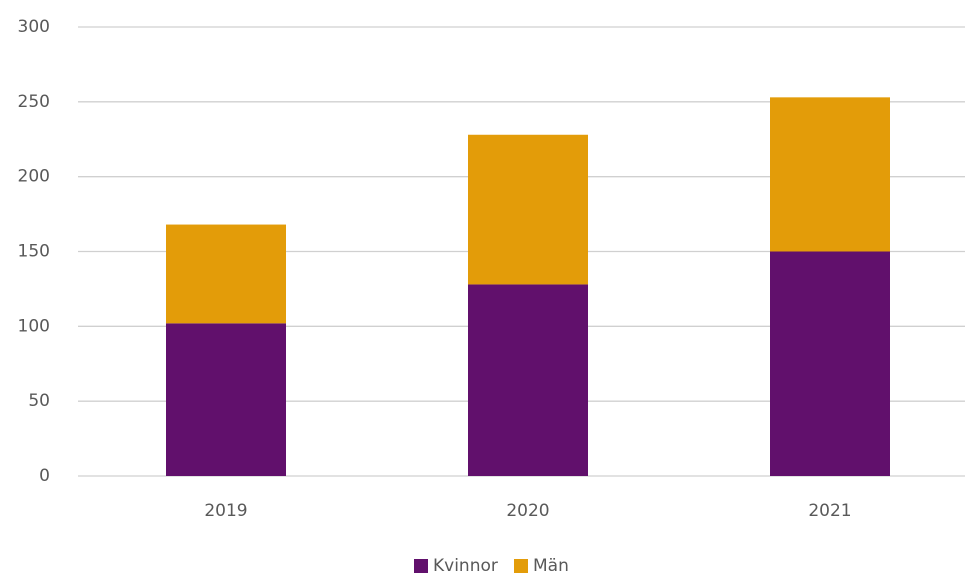 Image resolution: width=971 pixels, height=577 pixels. What do you see at coordinates (527, 511) in the screenshot?
I see `x-tick-label: 2020` at bounding box center [527, 511].